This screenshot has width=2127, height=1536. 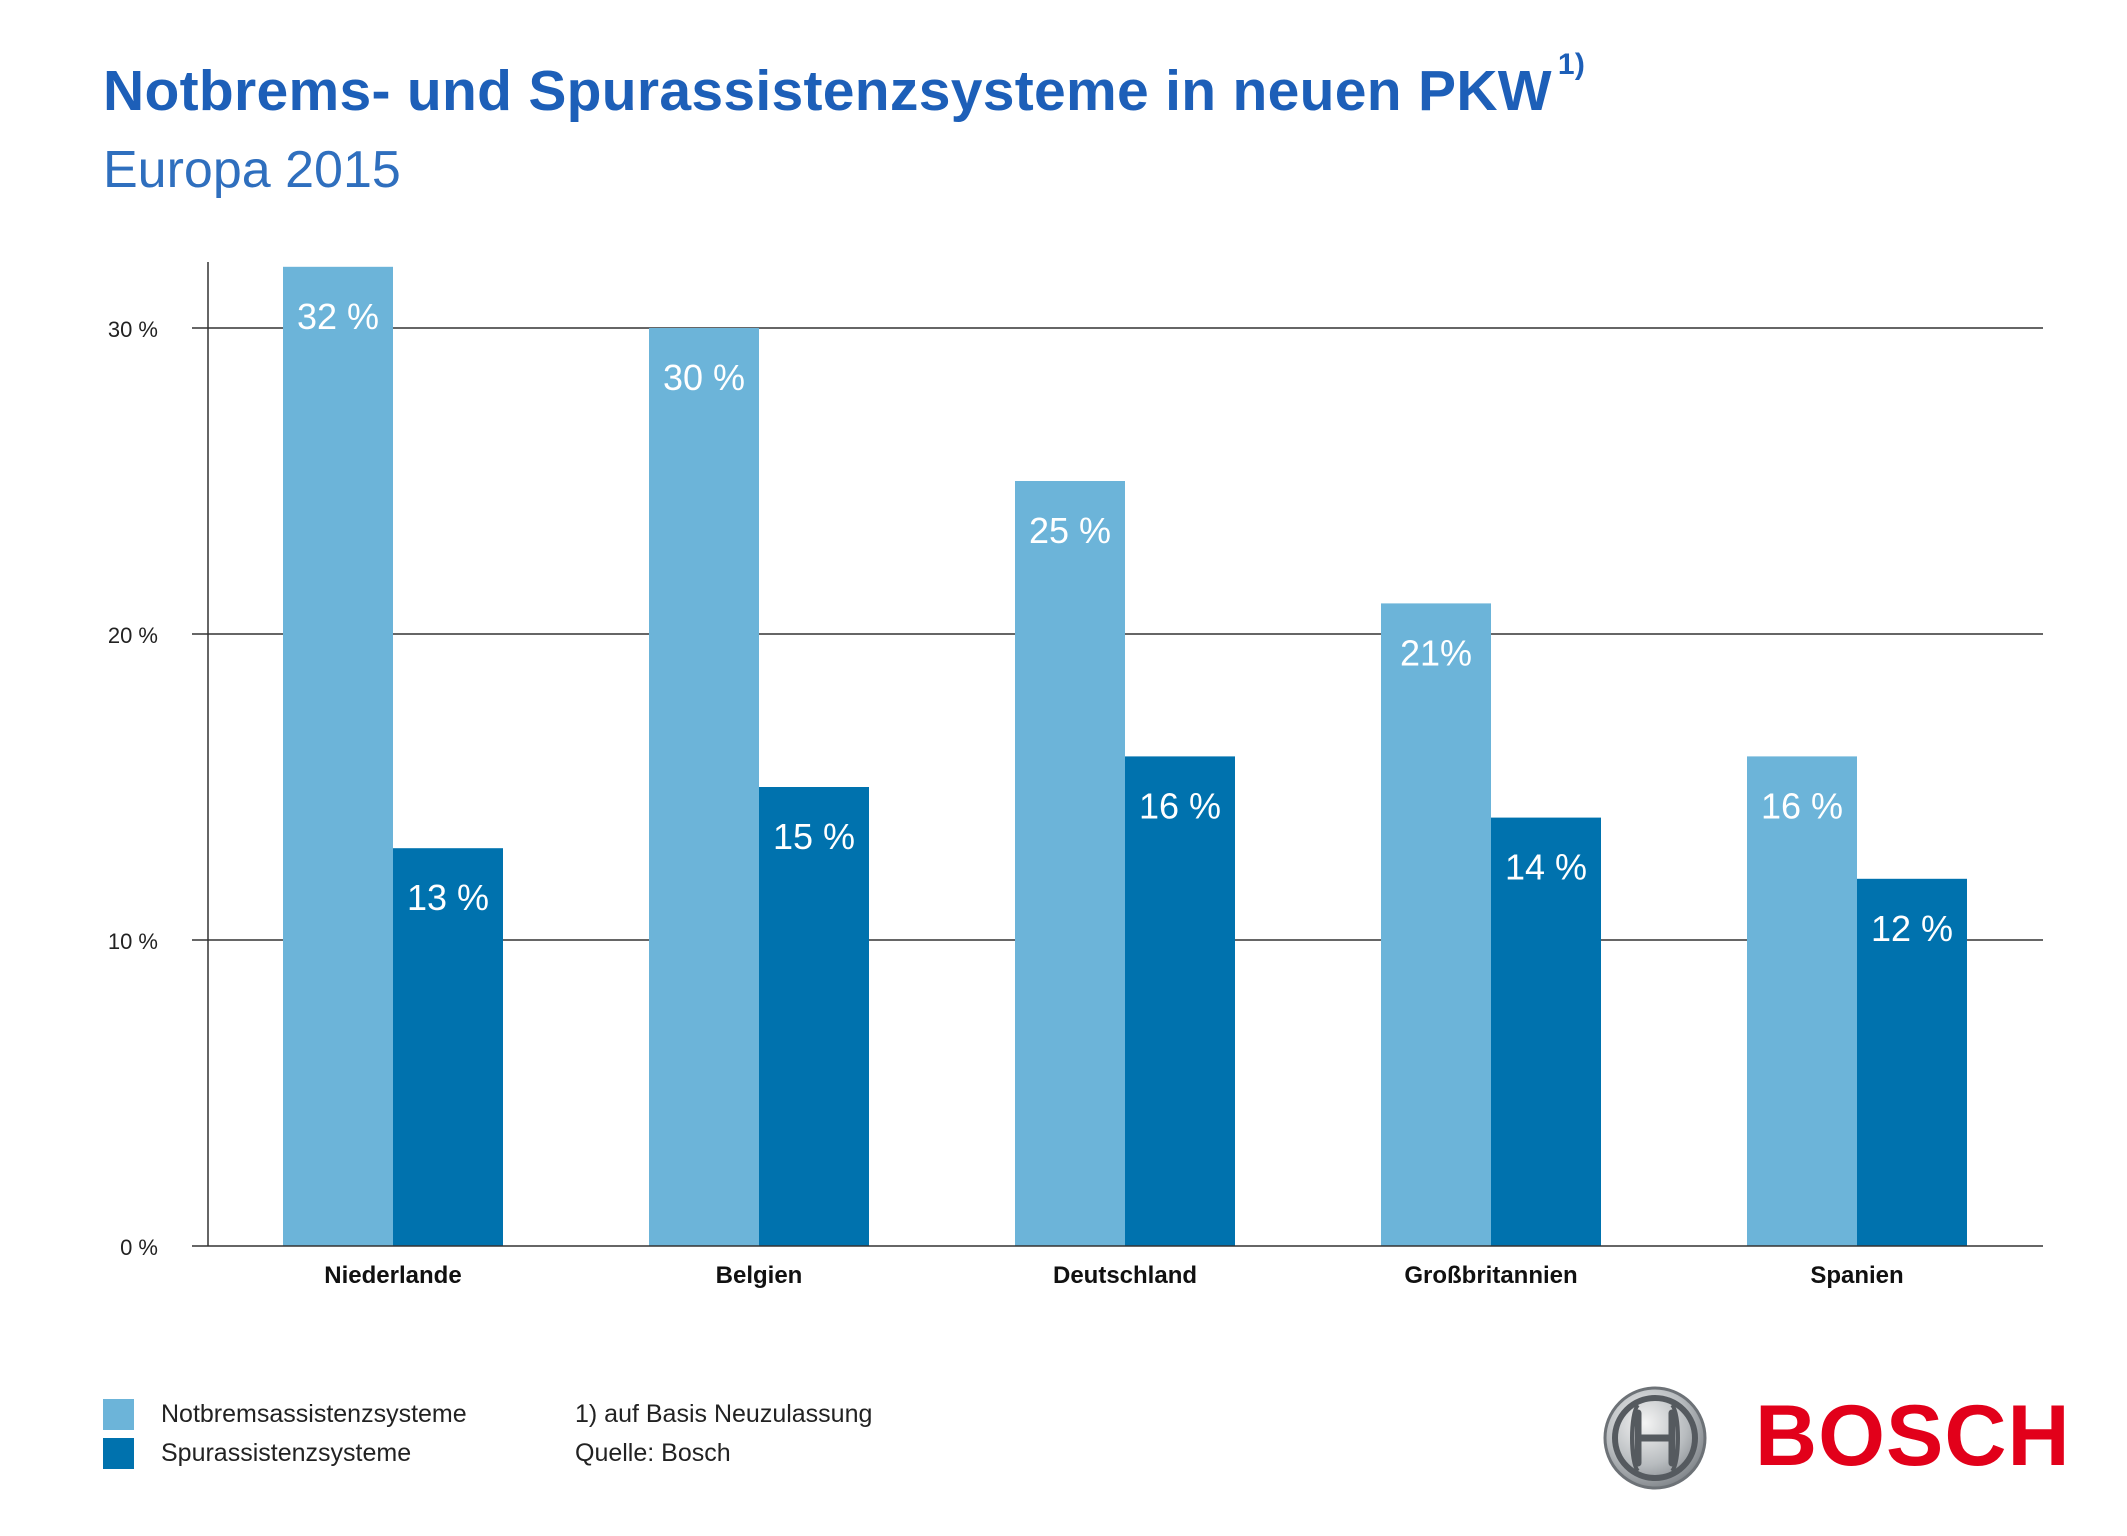 What do you see at coordinates (653, 1453) in the screenshot?
I see `source-text: Quelle: Bosch` at bounding box center [653, 1453].